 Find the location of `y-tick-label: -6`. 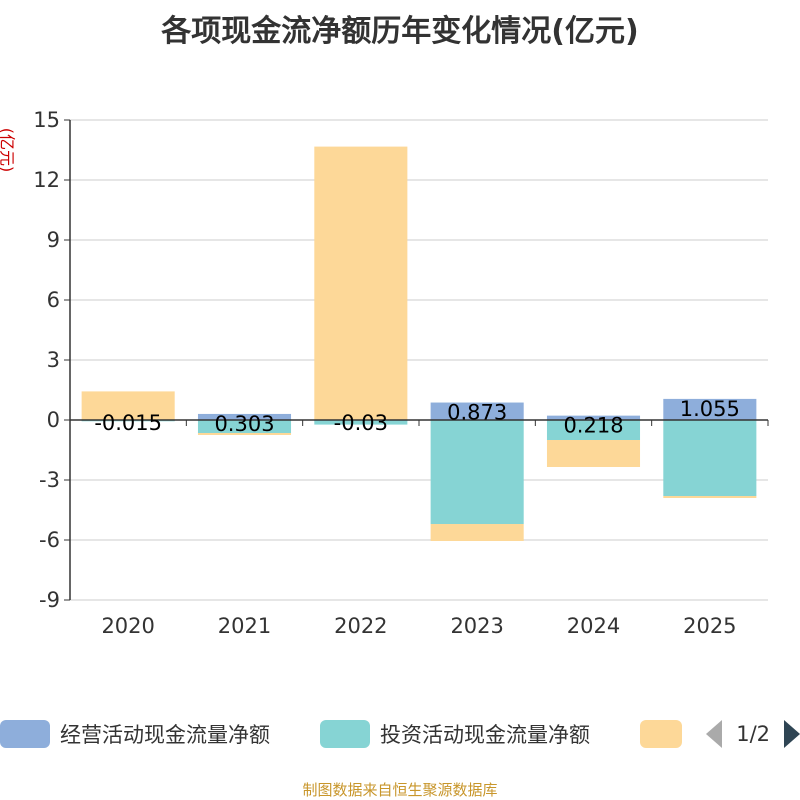

y-tick-label: -6 is located at coordinates (49, 540).